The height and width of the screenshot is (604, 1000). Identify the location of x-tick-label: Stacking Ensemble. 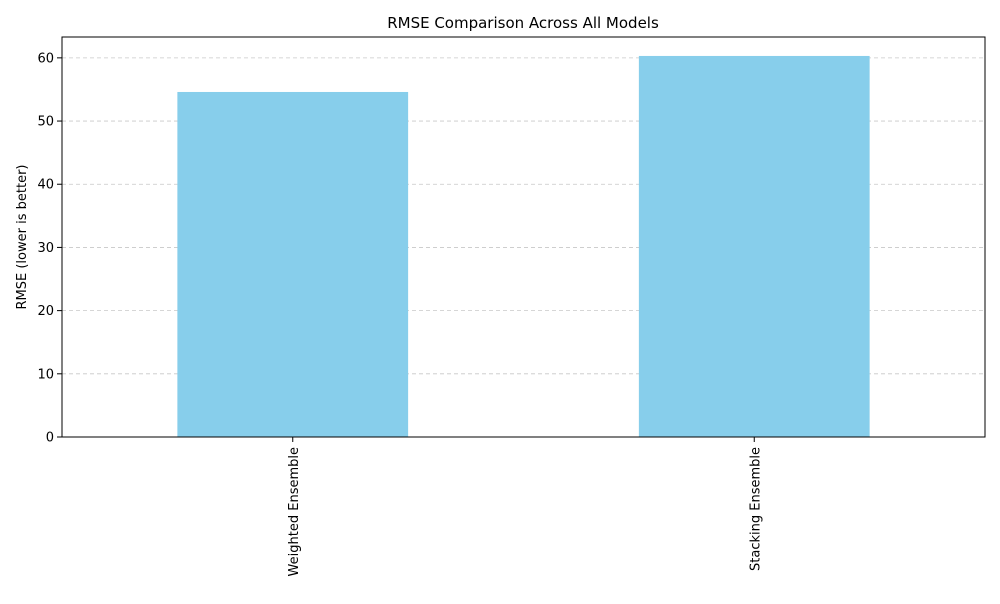
(755, 509).